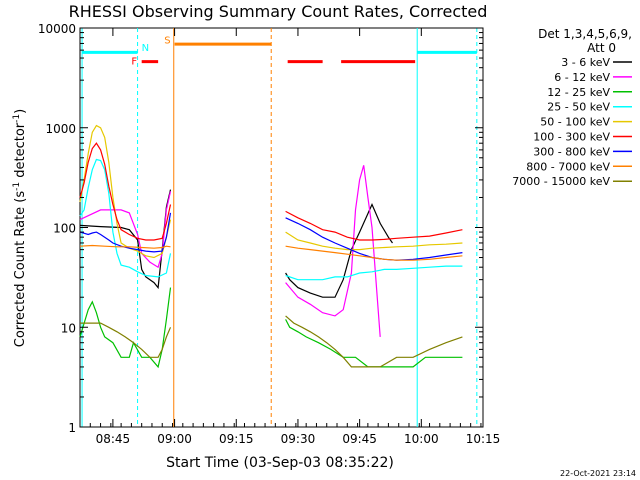  I want to click on y-tick-label-2: 100, so click(64, 229).